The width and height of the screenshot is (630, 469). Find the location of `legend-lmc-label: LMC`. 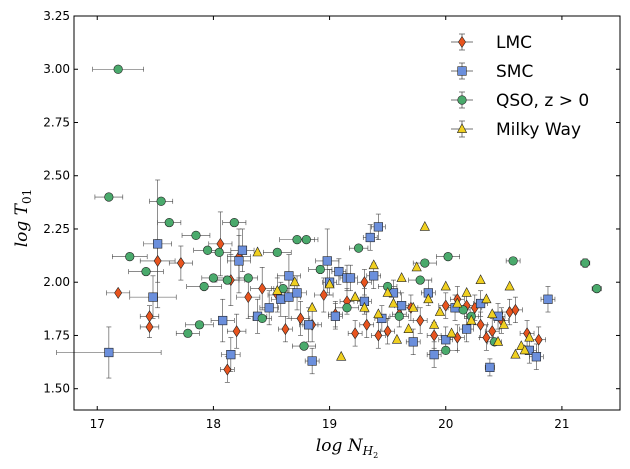

legend-lmc-label: LMC is located at coordinates (514, 43).